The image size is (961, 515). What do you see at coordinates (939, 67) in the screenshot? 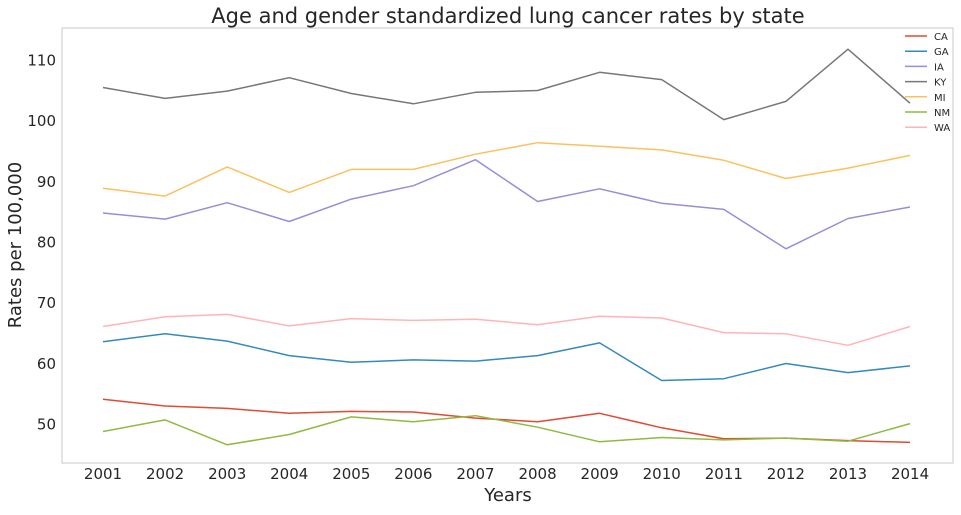
I see `legend-label-ia: IA` at bounding box center [939, 67].